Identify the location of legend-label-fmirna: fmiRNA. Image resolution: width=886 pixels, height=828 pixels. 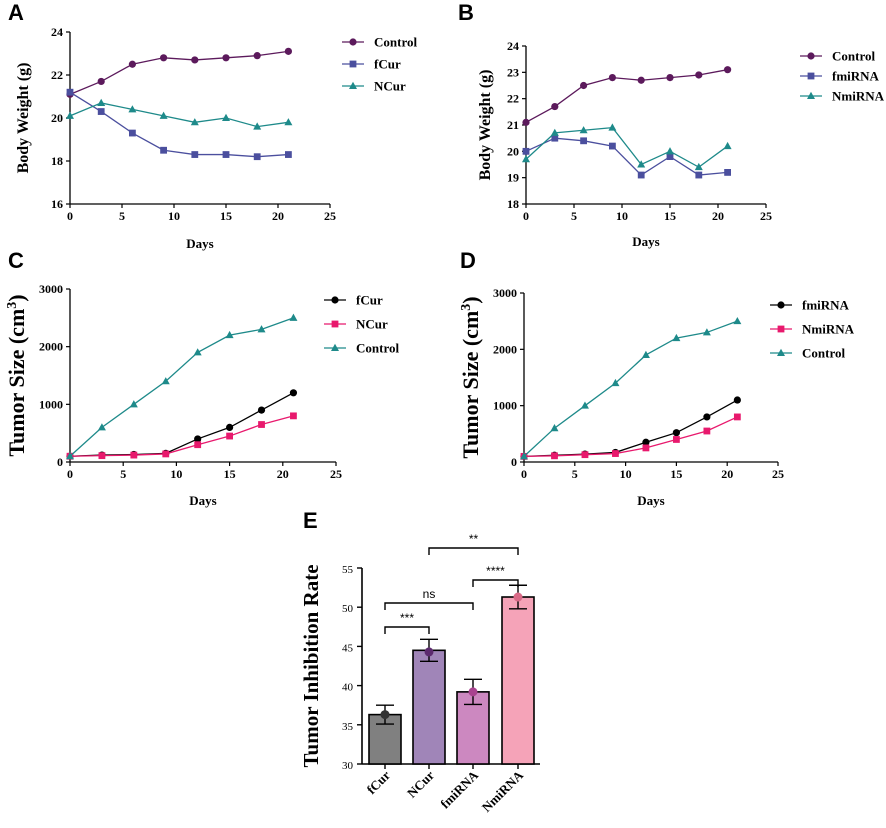
(856, 76).